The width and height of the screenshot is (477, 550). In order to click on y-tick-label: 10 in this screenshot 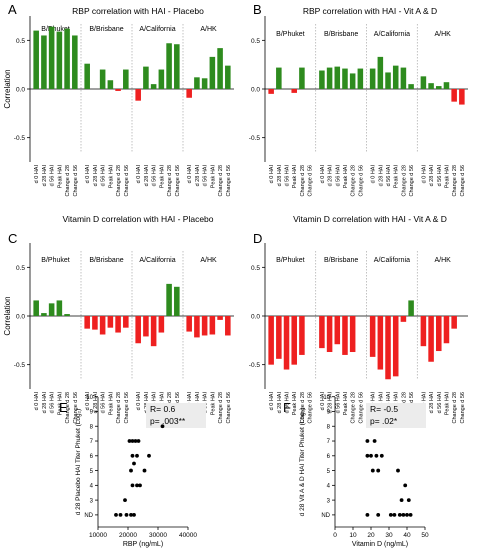, I will do `click(89, 398)`.